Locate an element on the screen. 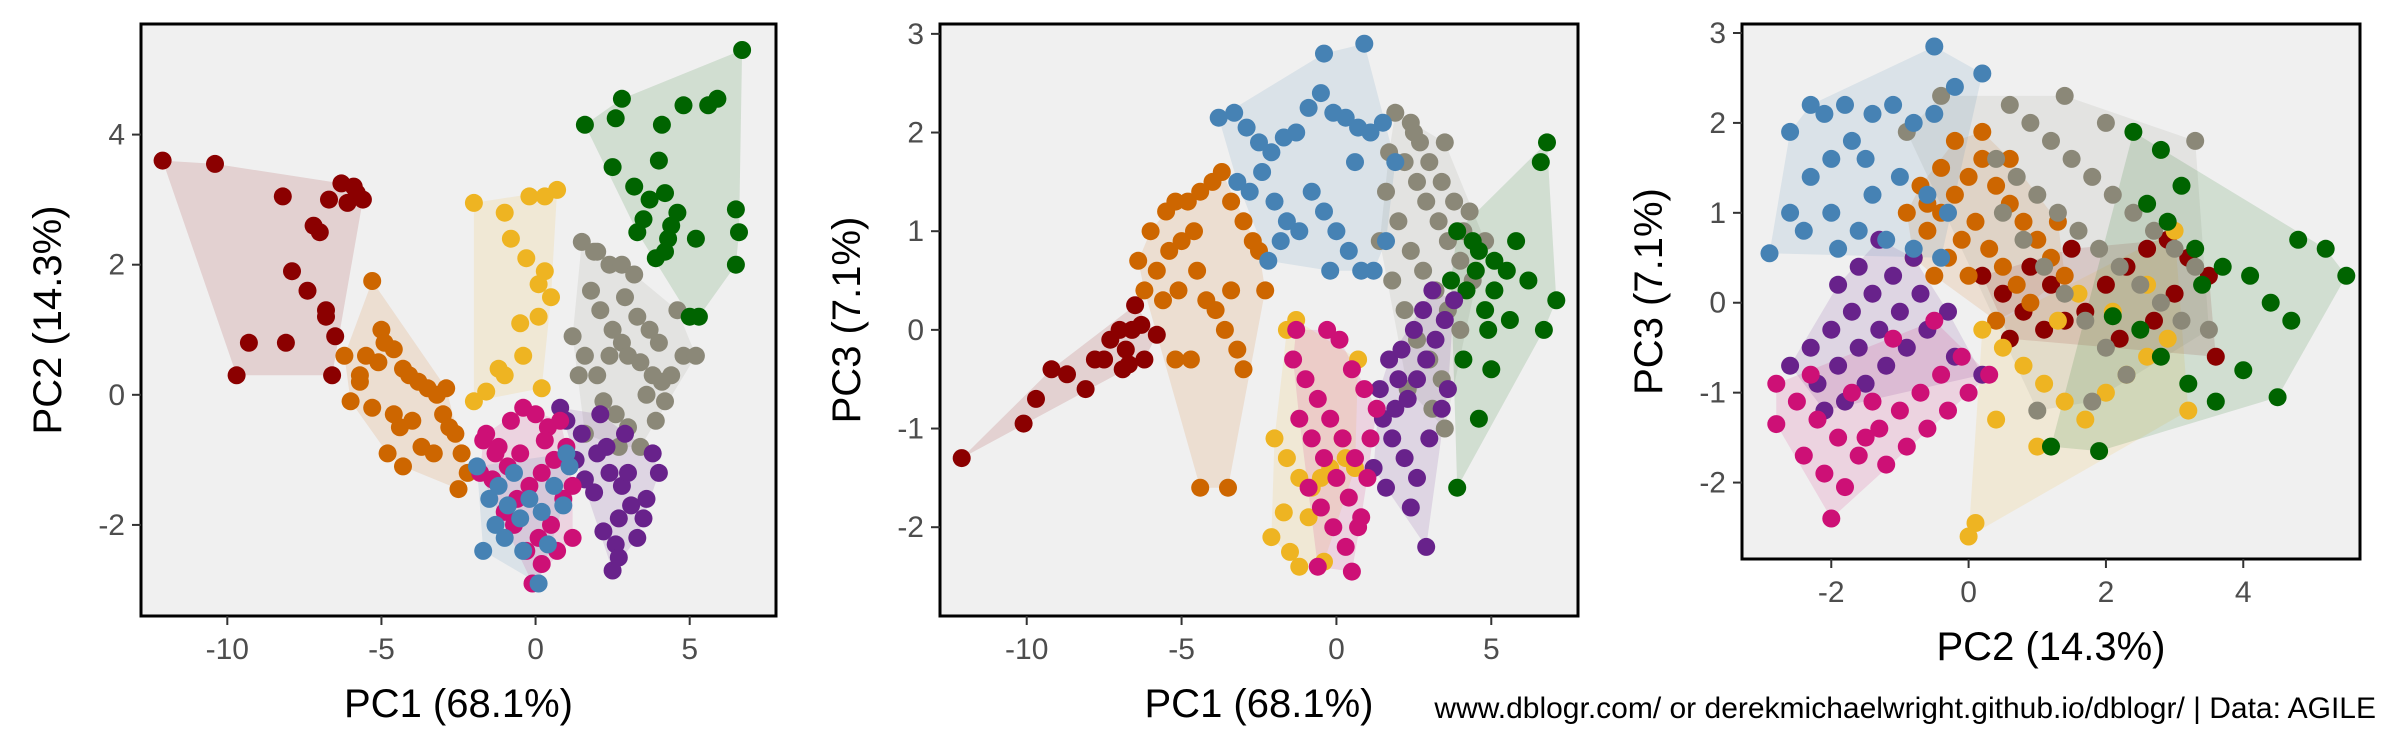  hull-gold is located at coordinates (515, 295).